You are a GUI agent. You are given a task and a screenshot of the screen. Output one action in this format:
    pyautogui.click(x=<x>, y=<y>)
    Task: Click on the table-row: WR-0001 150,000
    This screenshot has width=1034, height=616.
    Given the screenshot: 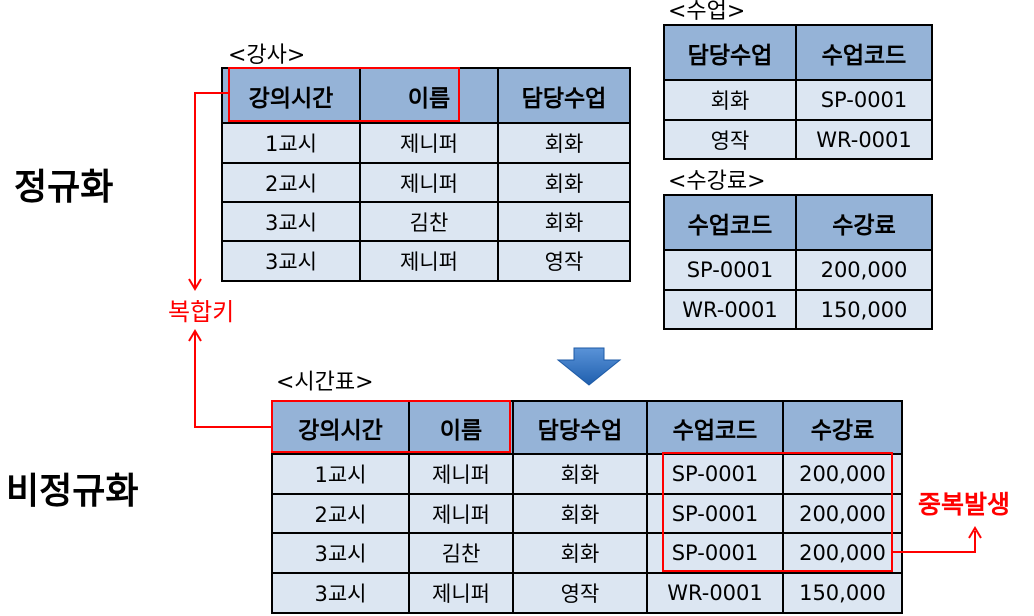 What is the action you would take?
    pyautogui.click(x=798, y=309)
    